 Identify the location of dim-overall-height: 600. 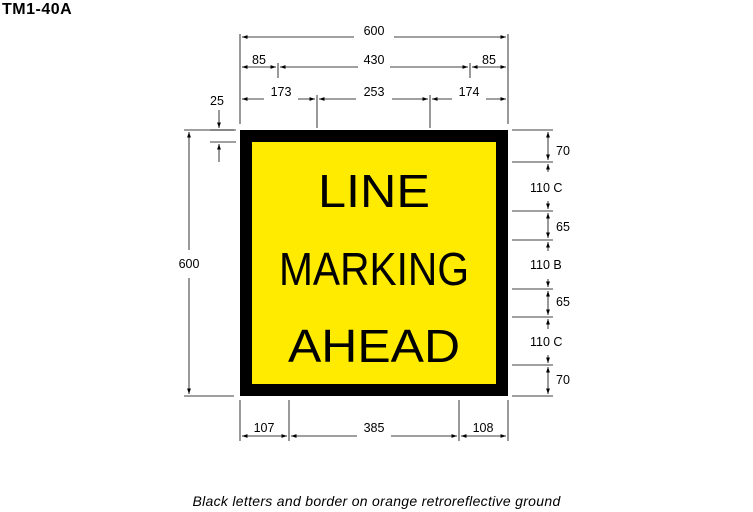
(189, 264).